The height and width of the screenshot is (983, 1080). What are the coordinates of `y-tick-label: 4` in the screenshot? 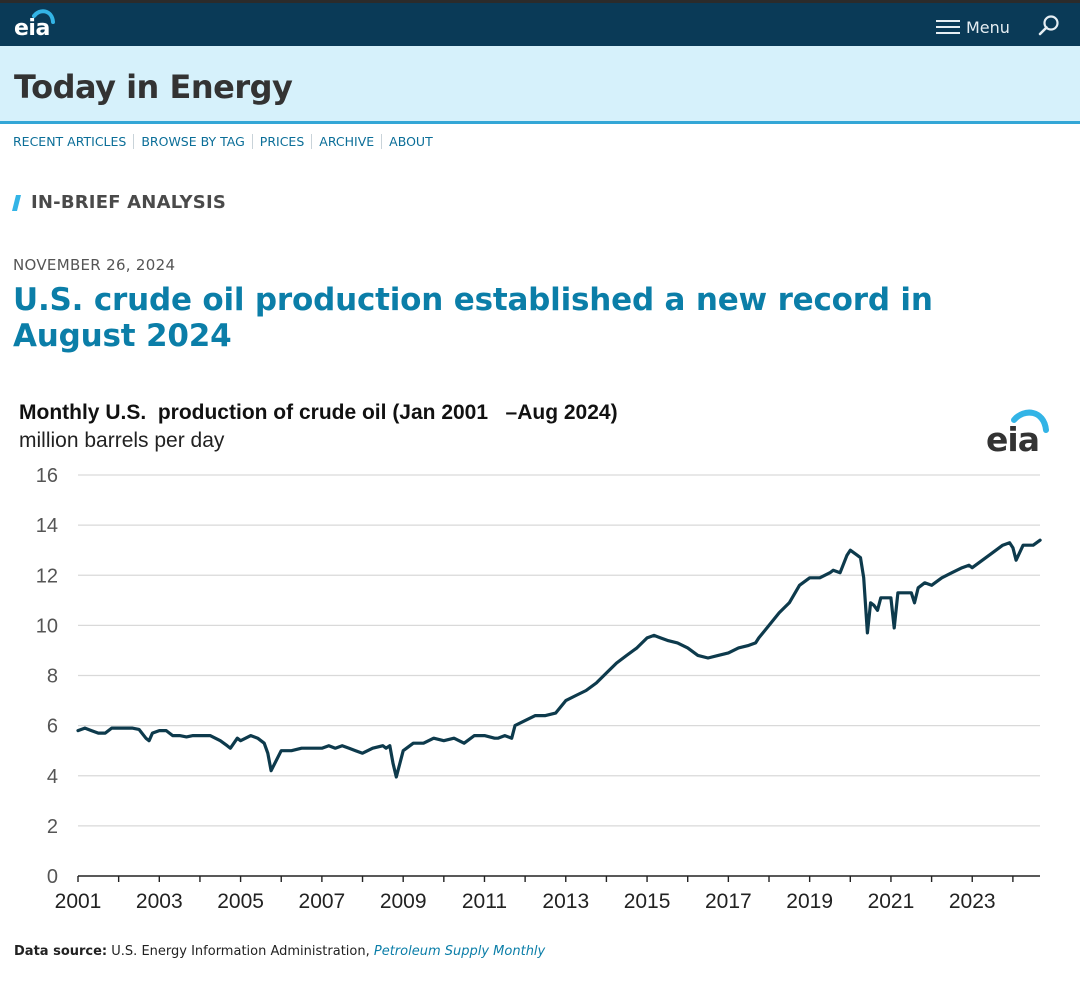 It's located at (52, 777).